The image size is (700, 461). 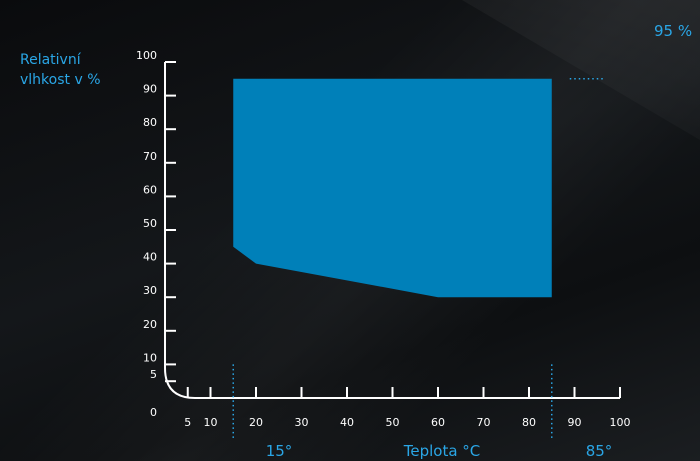 What do you see at coordinates (279, 451) in the screenshot?
I see `t-min-label: 15°` at bounding box center [279, 451].